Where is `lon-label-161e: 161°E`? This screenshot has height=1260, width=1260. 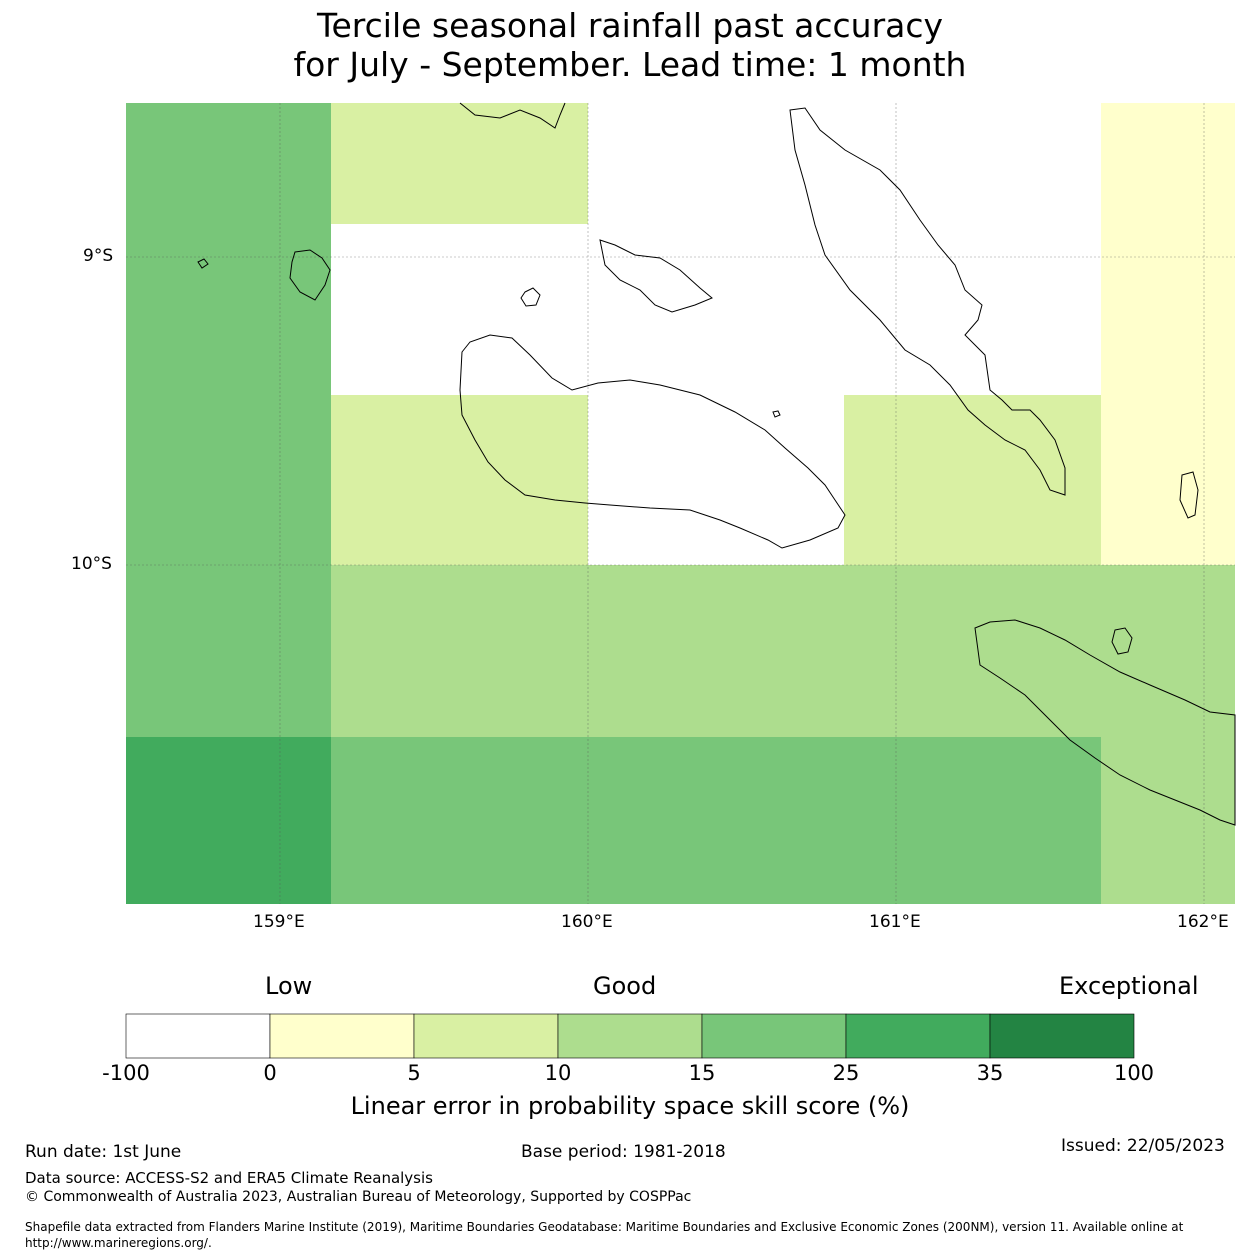
lon-label-161e: 161°E is located at coordinates (895, 922).